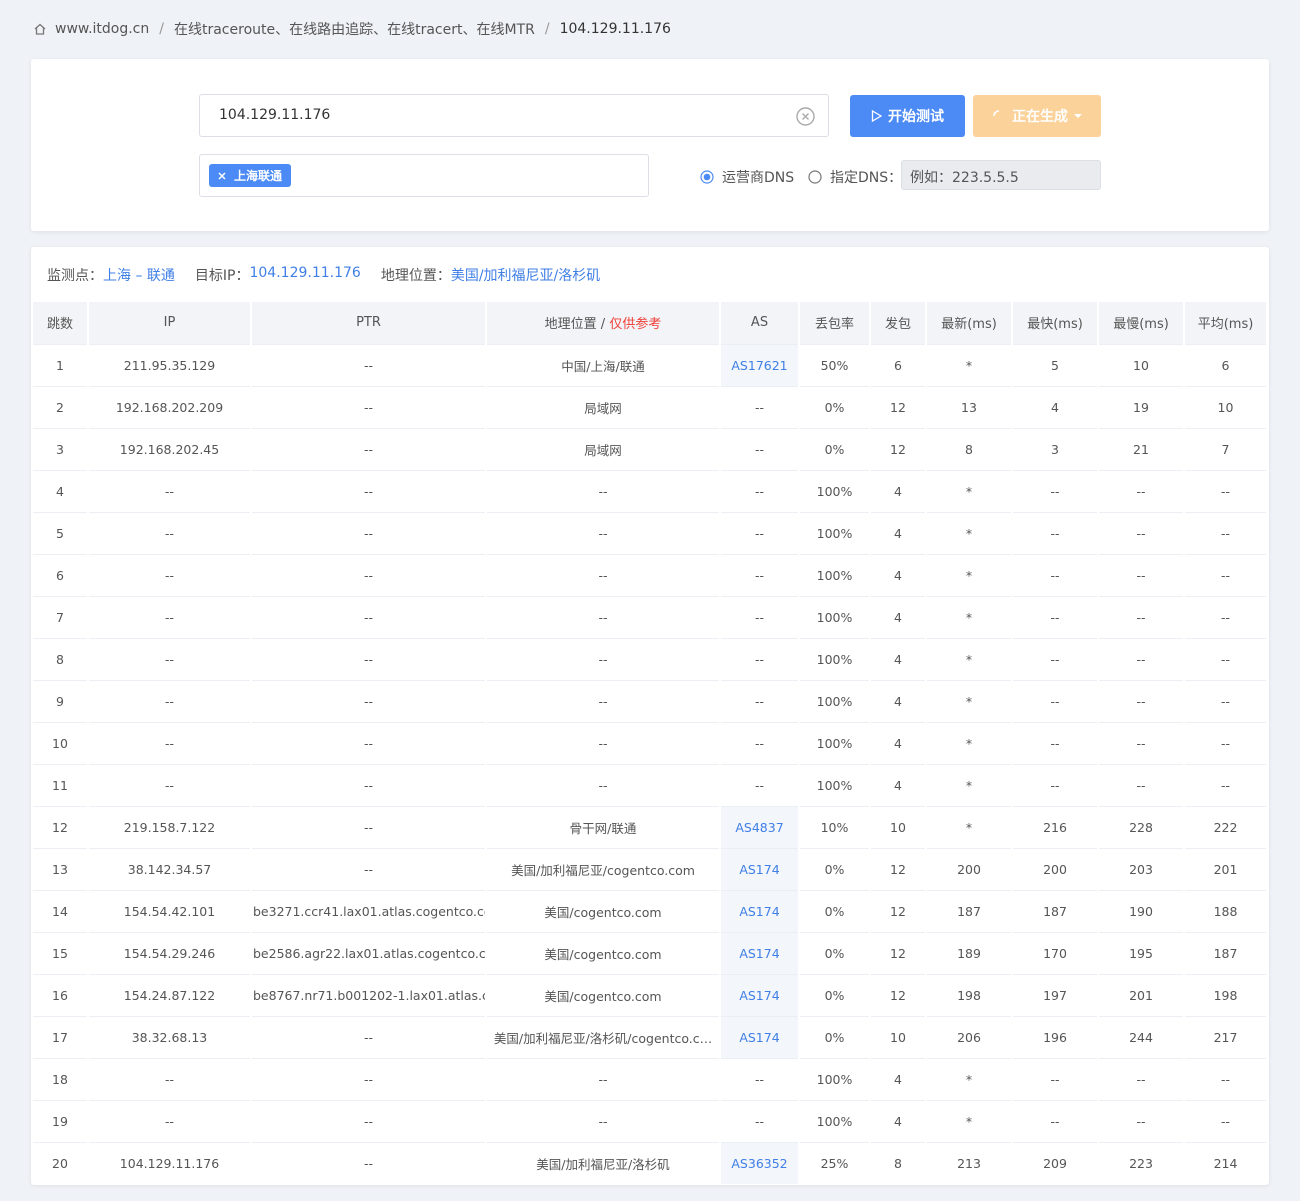 The width and height of the screenshot is (1300, 1201). What do you see at coordinates (1055, 364) in the screenshot?
I see `table-cell: 5` at bounding box center [1055, 364].